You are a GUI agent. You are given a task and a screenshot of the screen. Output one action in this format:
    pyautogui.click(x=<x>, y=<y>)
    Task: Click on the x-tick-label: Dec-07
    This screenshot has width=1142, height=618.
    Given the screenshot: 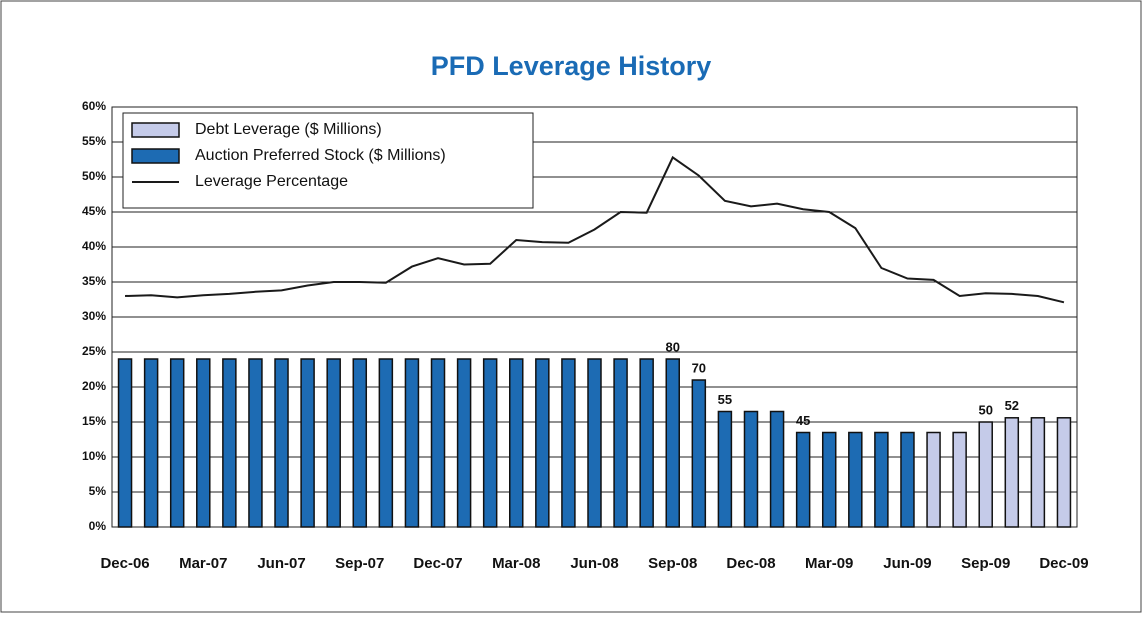 What is the action you would take?
    pyautogui.click(x=437, y=563)
    